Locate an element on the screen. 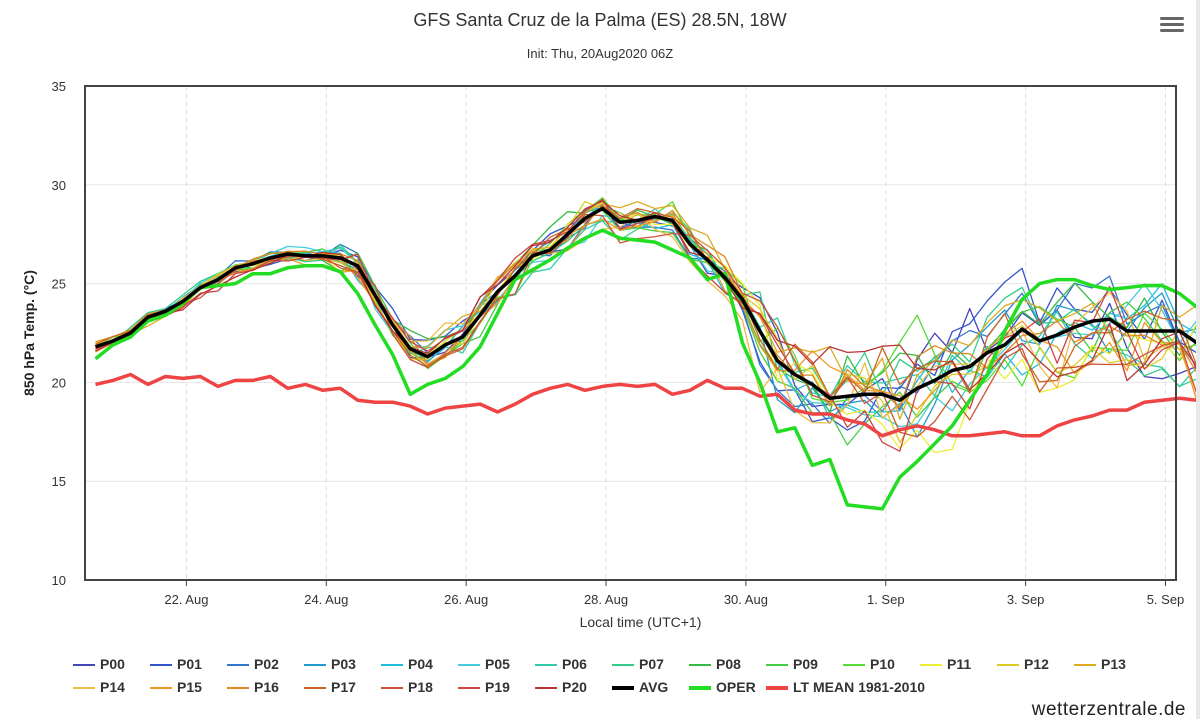 The width and height of the screenshot is (1200, 721). legend-label: P10 is located at coordinates (882, 664).